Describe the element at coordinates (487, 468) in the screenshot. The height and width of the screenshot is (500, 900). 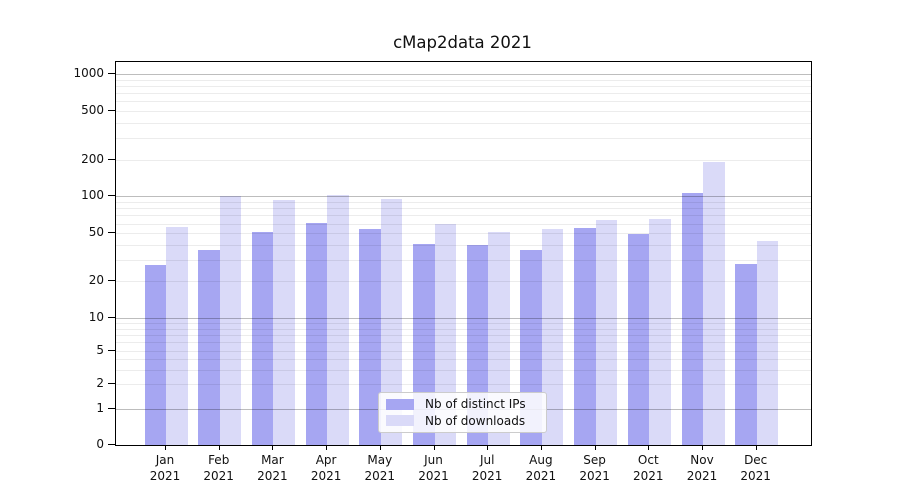
I see `x-tick-label-jul: Jul 2021` at that location.